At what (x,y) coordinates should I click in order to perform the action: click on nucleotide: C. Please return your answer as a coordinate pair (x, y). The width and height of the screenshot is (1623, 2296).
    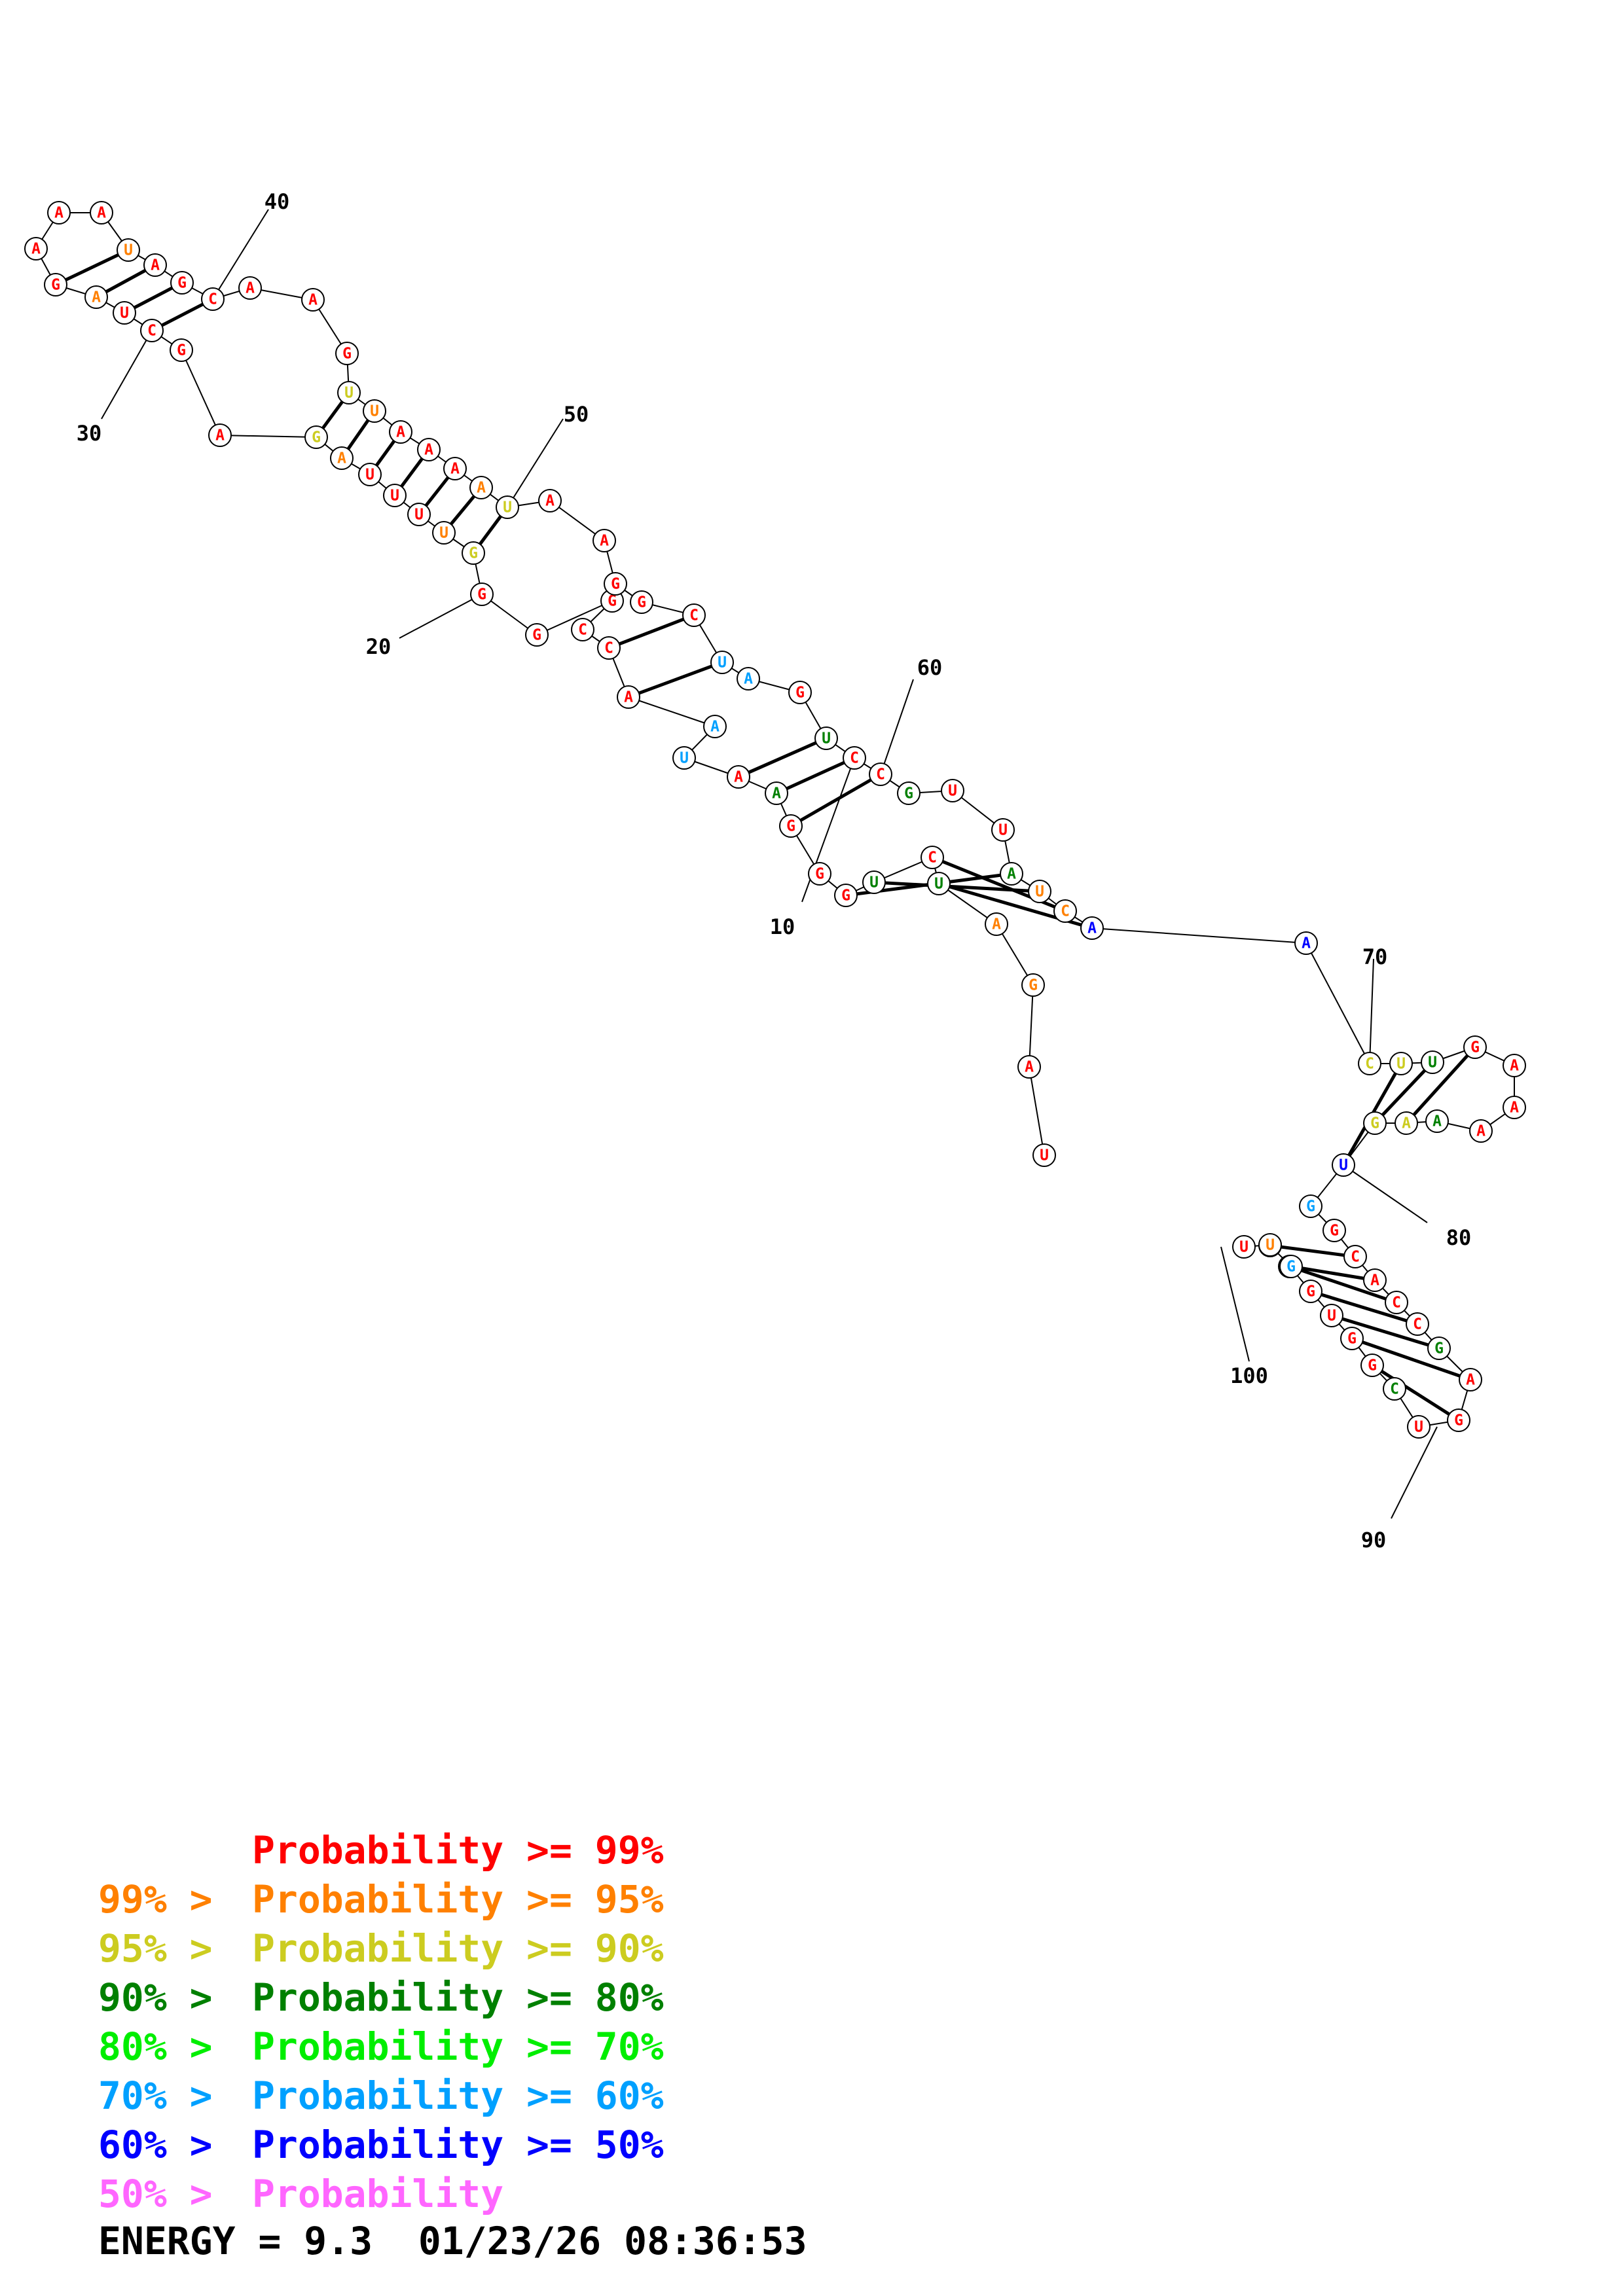
    Looking at the image, I should click on (880, 774).